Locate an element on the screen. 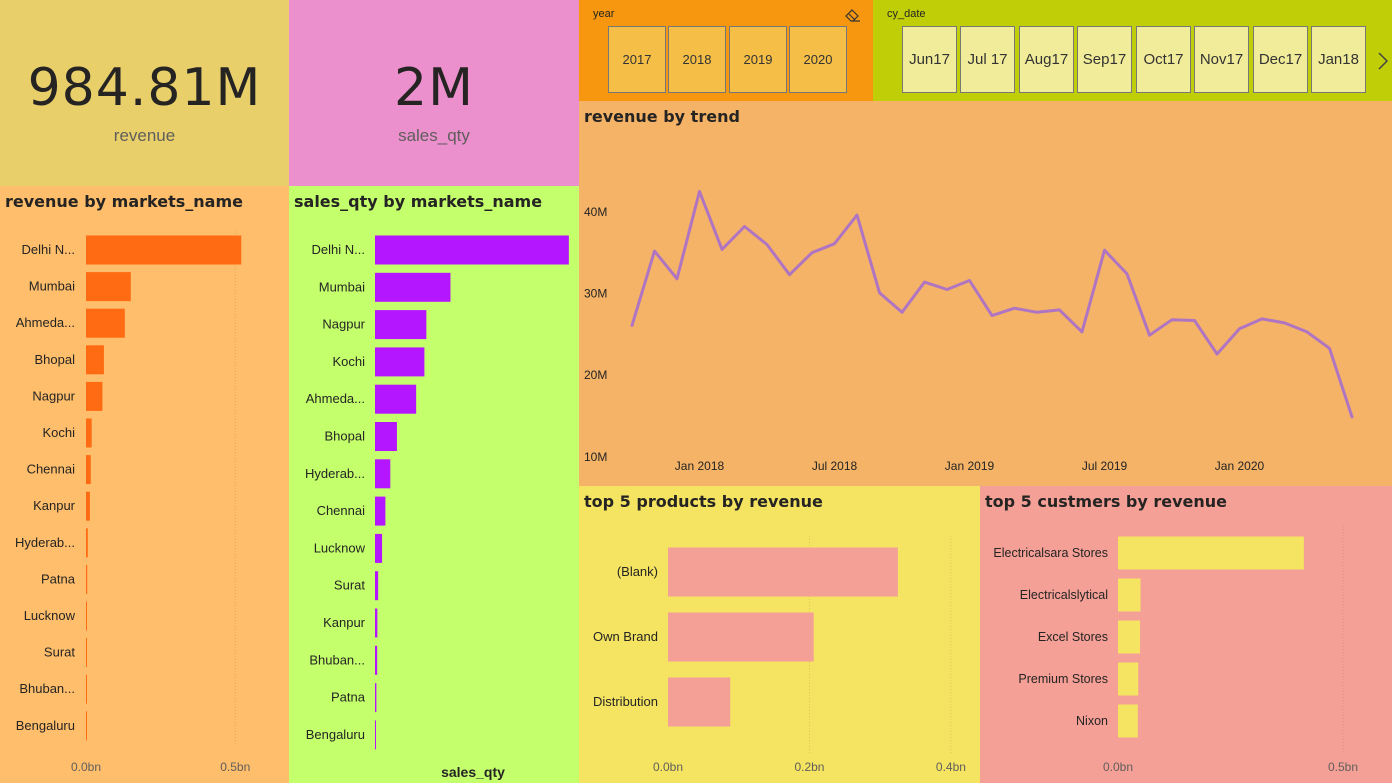 The image size is (1392, 783). category-label: Bhopal is located at coordinates (55, 359).